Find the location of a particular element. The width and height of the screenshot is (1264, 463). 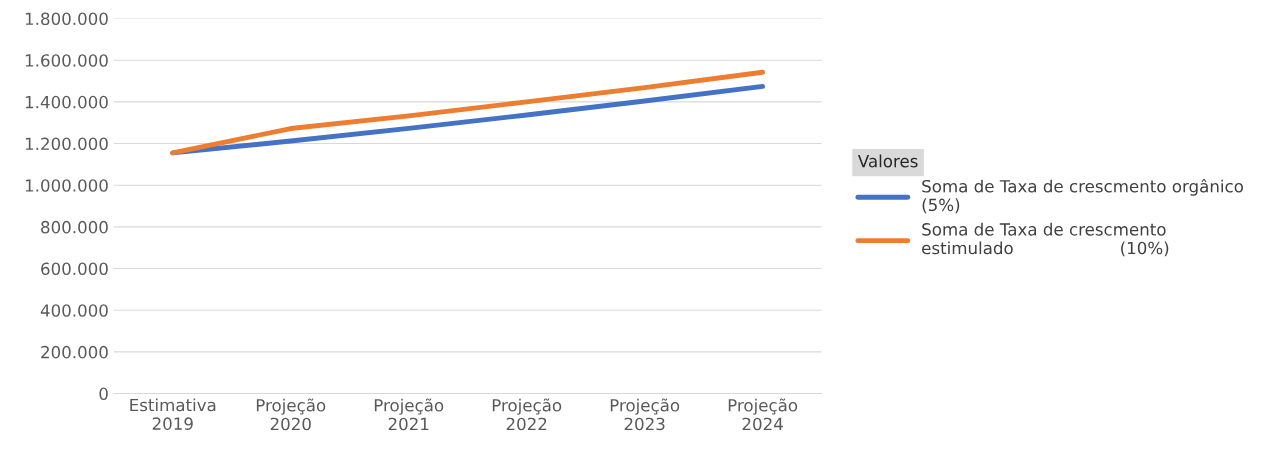

x-tick-label: Projeção 2023 is located at coordinates (645, 414).